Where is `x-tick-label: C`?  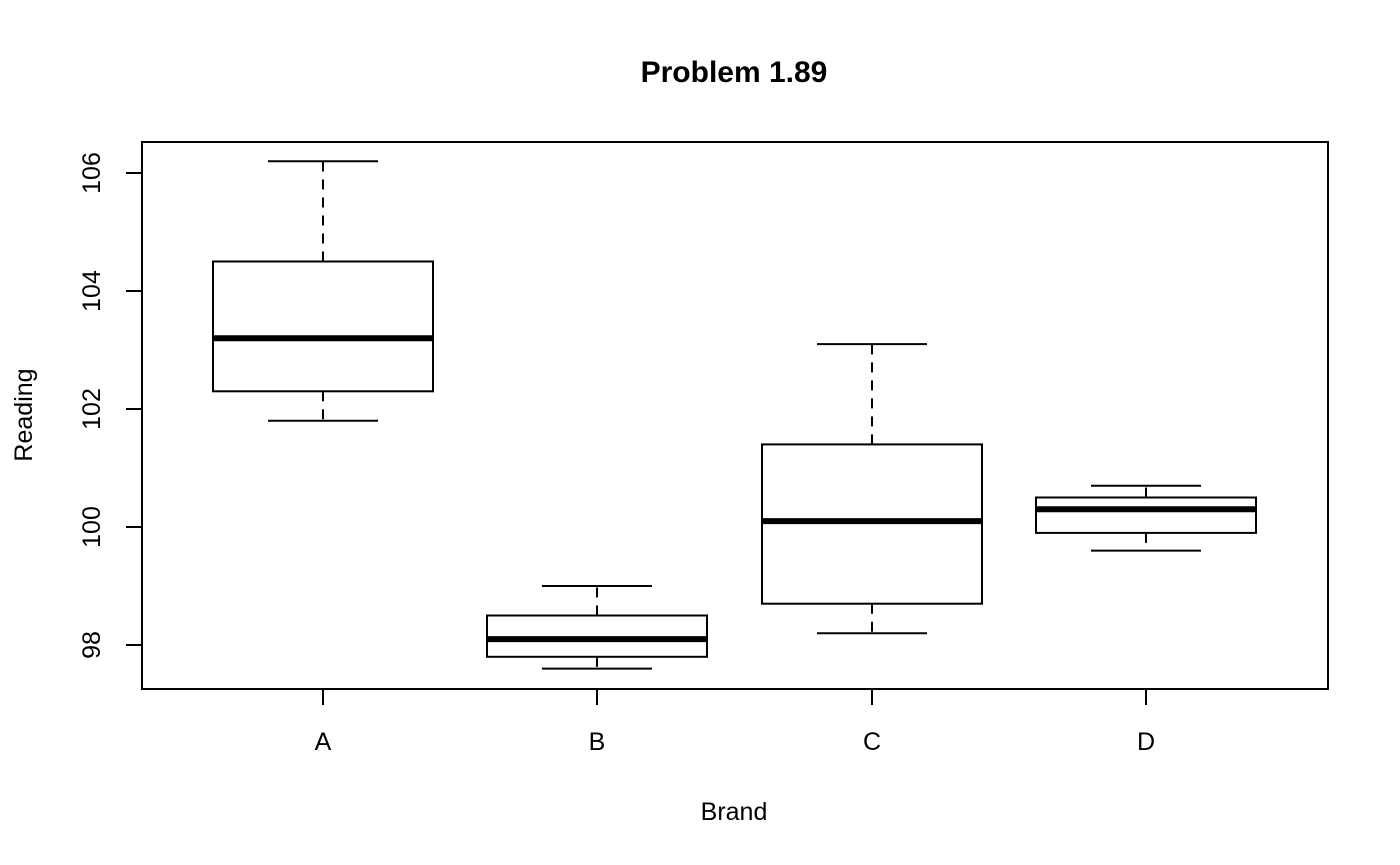
x-tick-label: C is located at coordinates (872, 742).